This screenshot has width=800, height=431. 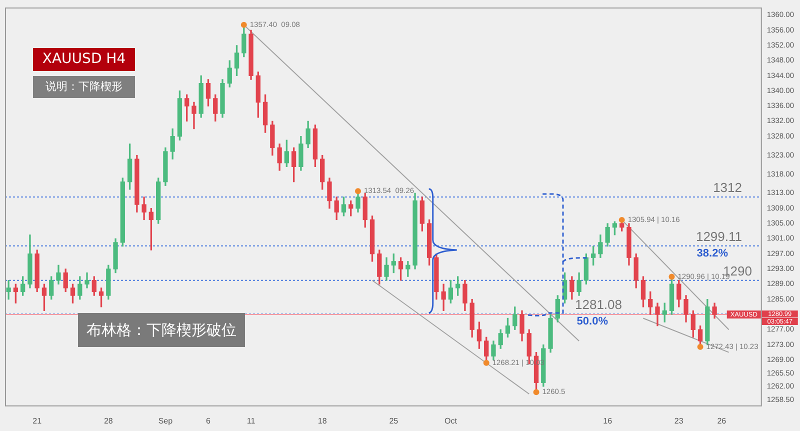 What do you see at coordinates (8, 290) in the screenshot?
I see `candlestick` at bounding box center [8, 290].